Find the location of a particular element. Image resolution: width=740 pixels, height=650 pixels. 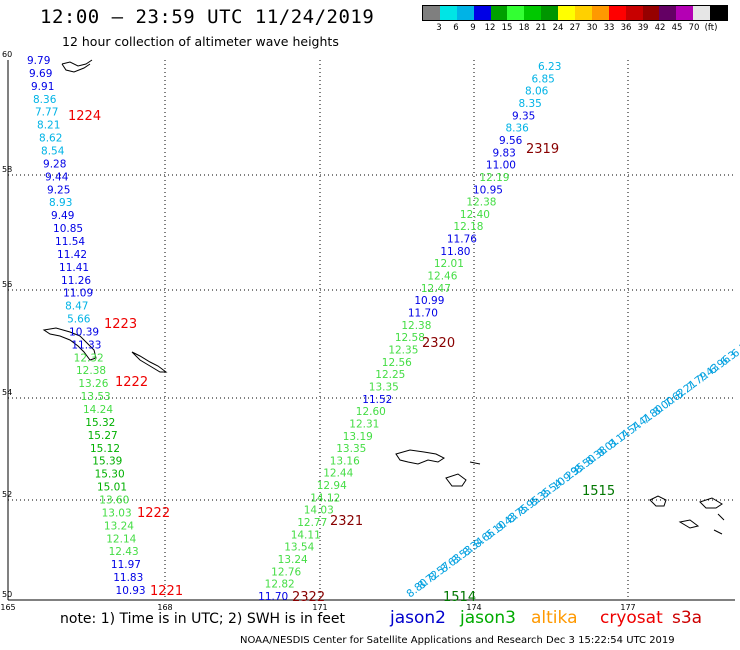

lon-label: 168 is located at coordinates (164, 607).